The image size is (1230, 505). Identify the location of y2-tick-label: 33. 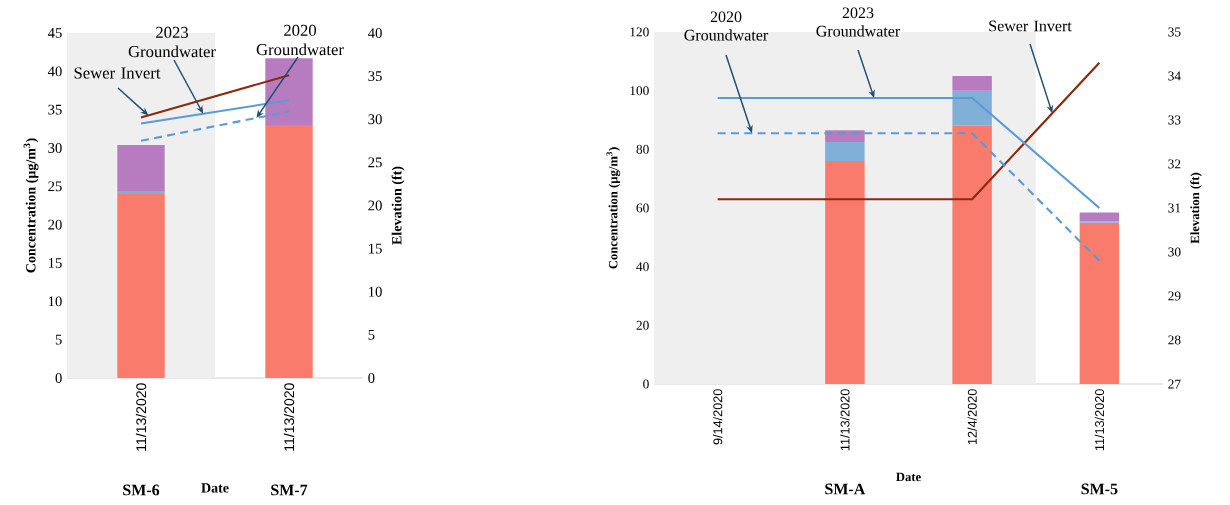
(1174, 120).